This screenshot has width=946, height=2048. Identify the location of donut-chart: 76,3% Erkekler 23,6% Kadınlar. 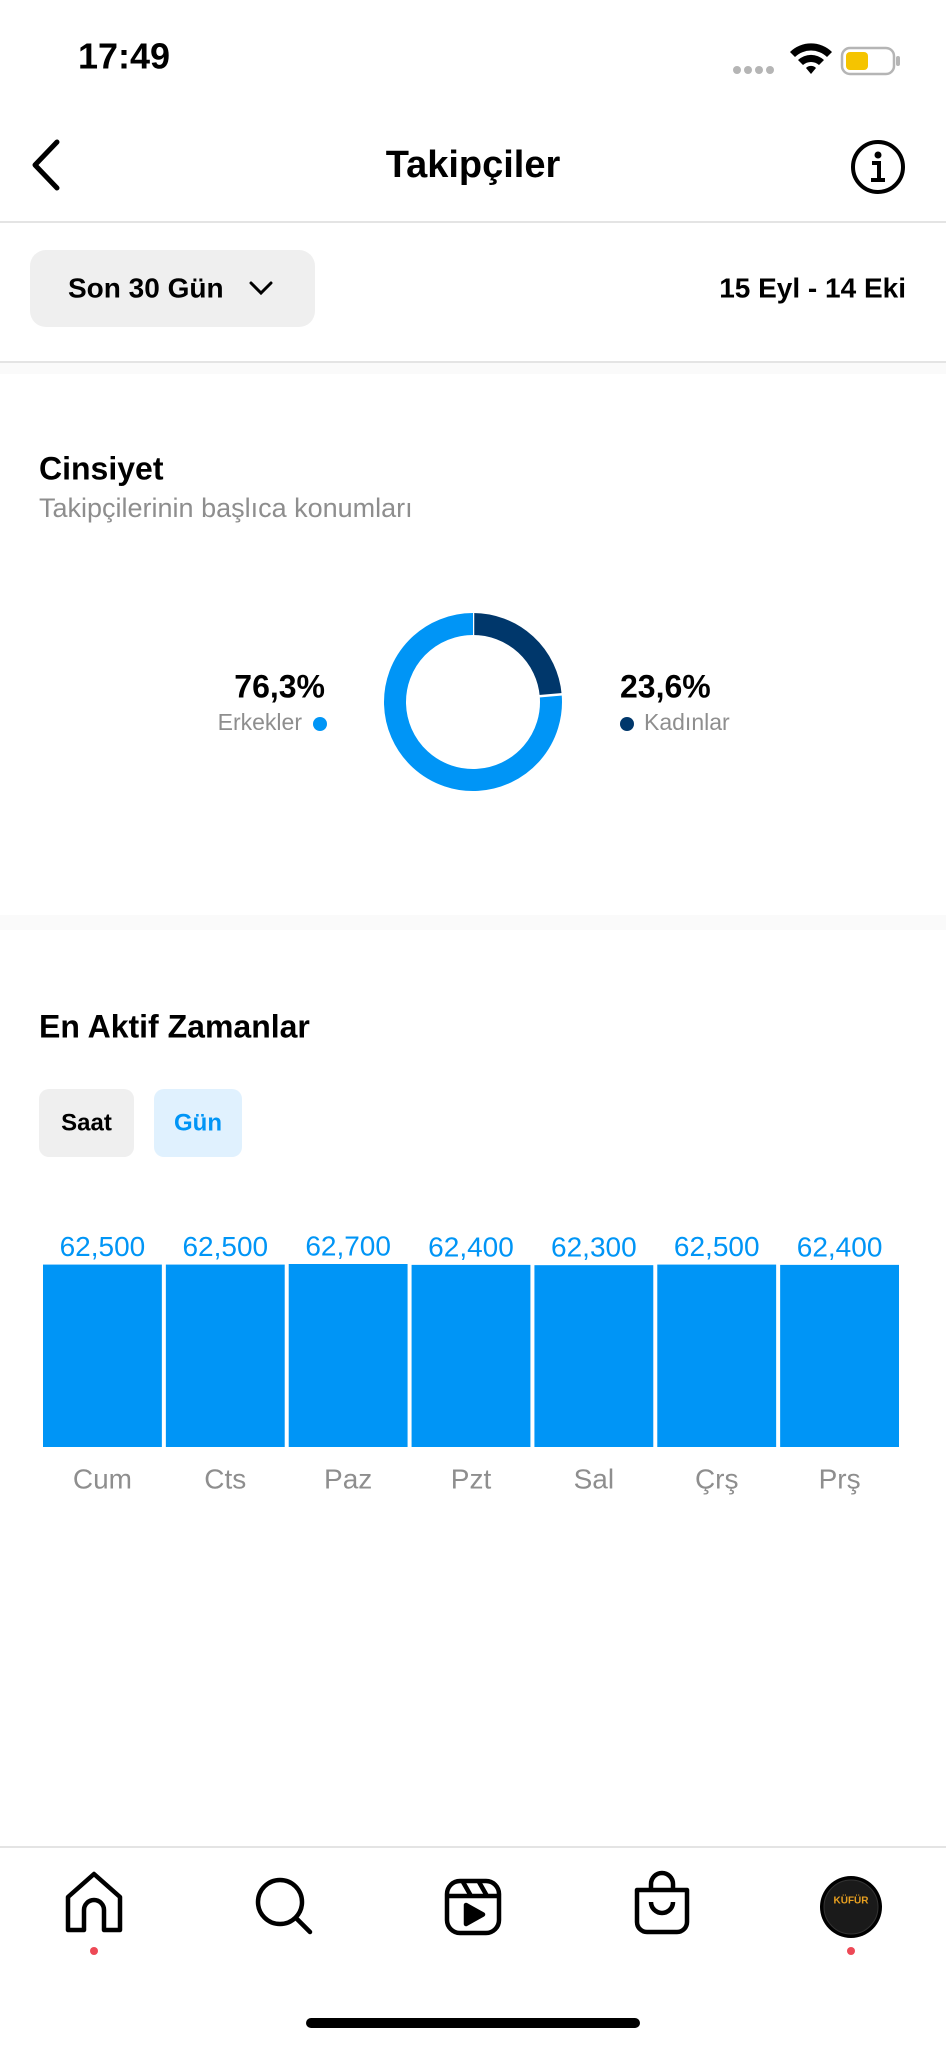
(474, 696).